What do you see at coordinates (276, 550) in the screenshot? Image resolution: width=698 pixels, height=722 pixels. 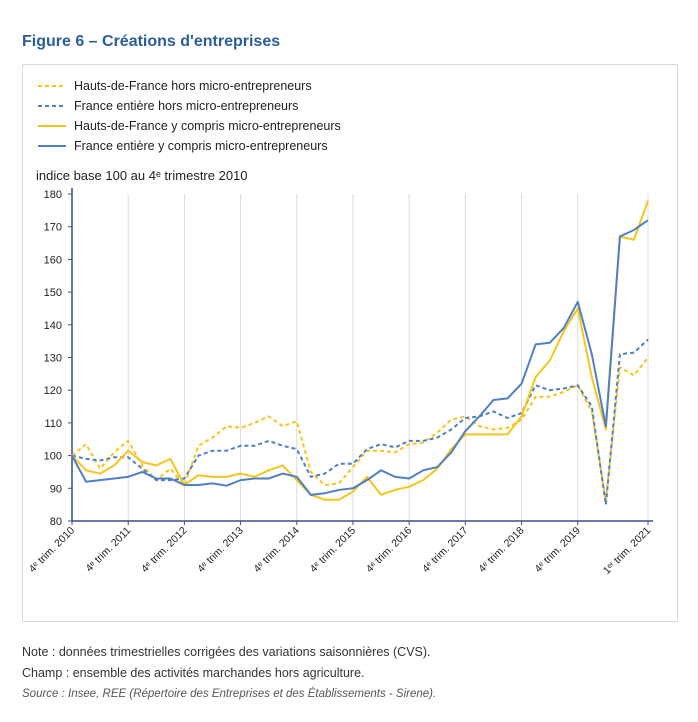 I see `x-tick-label: 4ᵉ trim. 2014` at bounding box center [276, 550].